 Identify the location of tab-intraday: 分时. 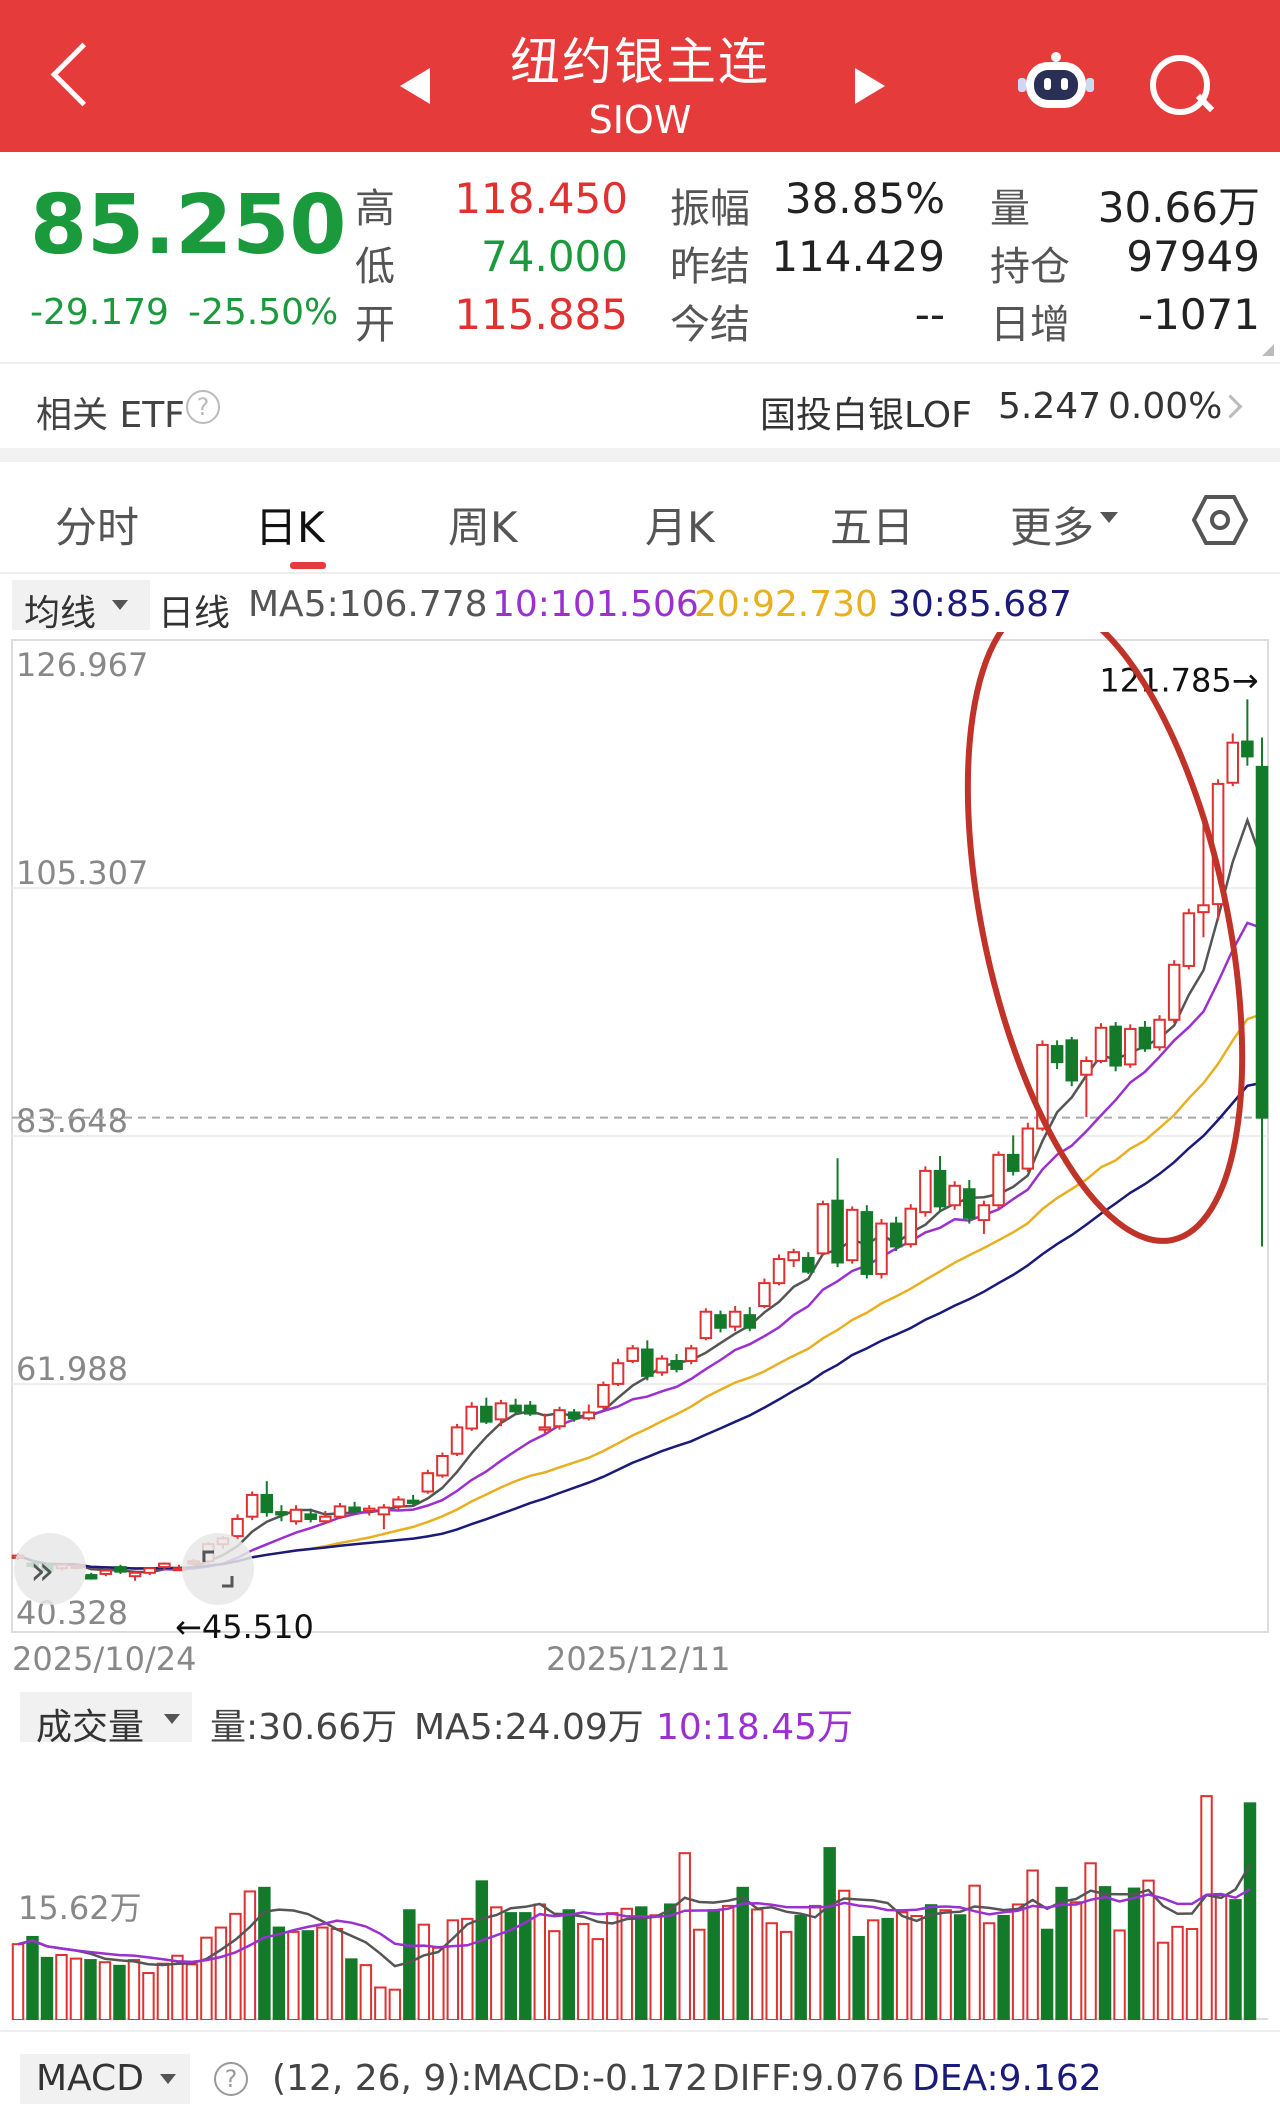
(97, 527).